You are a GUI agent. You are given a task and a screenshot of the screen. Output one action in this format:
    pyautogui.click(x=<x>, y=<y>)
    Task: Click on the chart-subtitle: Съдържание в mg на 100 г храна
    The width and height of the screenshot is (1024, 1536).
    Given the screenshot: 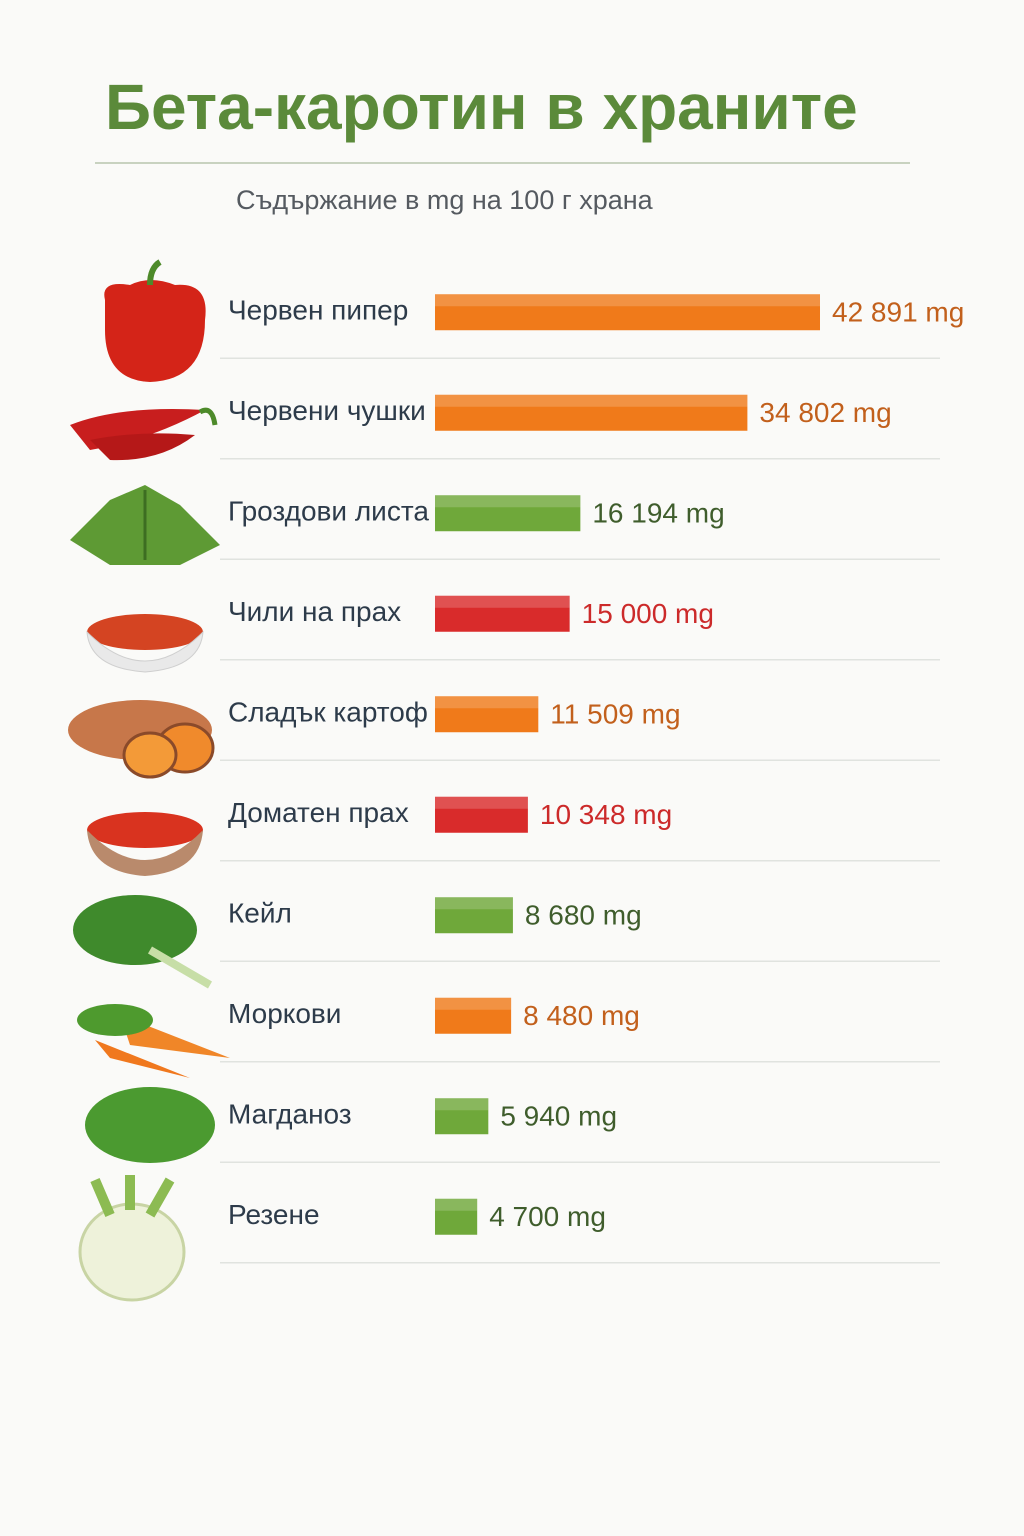 What is the action you would take?
    pyautogui.click(x=445, y=200)
    